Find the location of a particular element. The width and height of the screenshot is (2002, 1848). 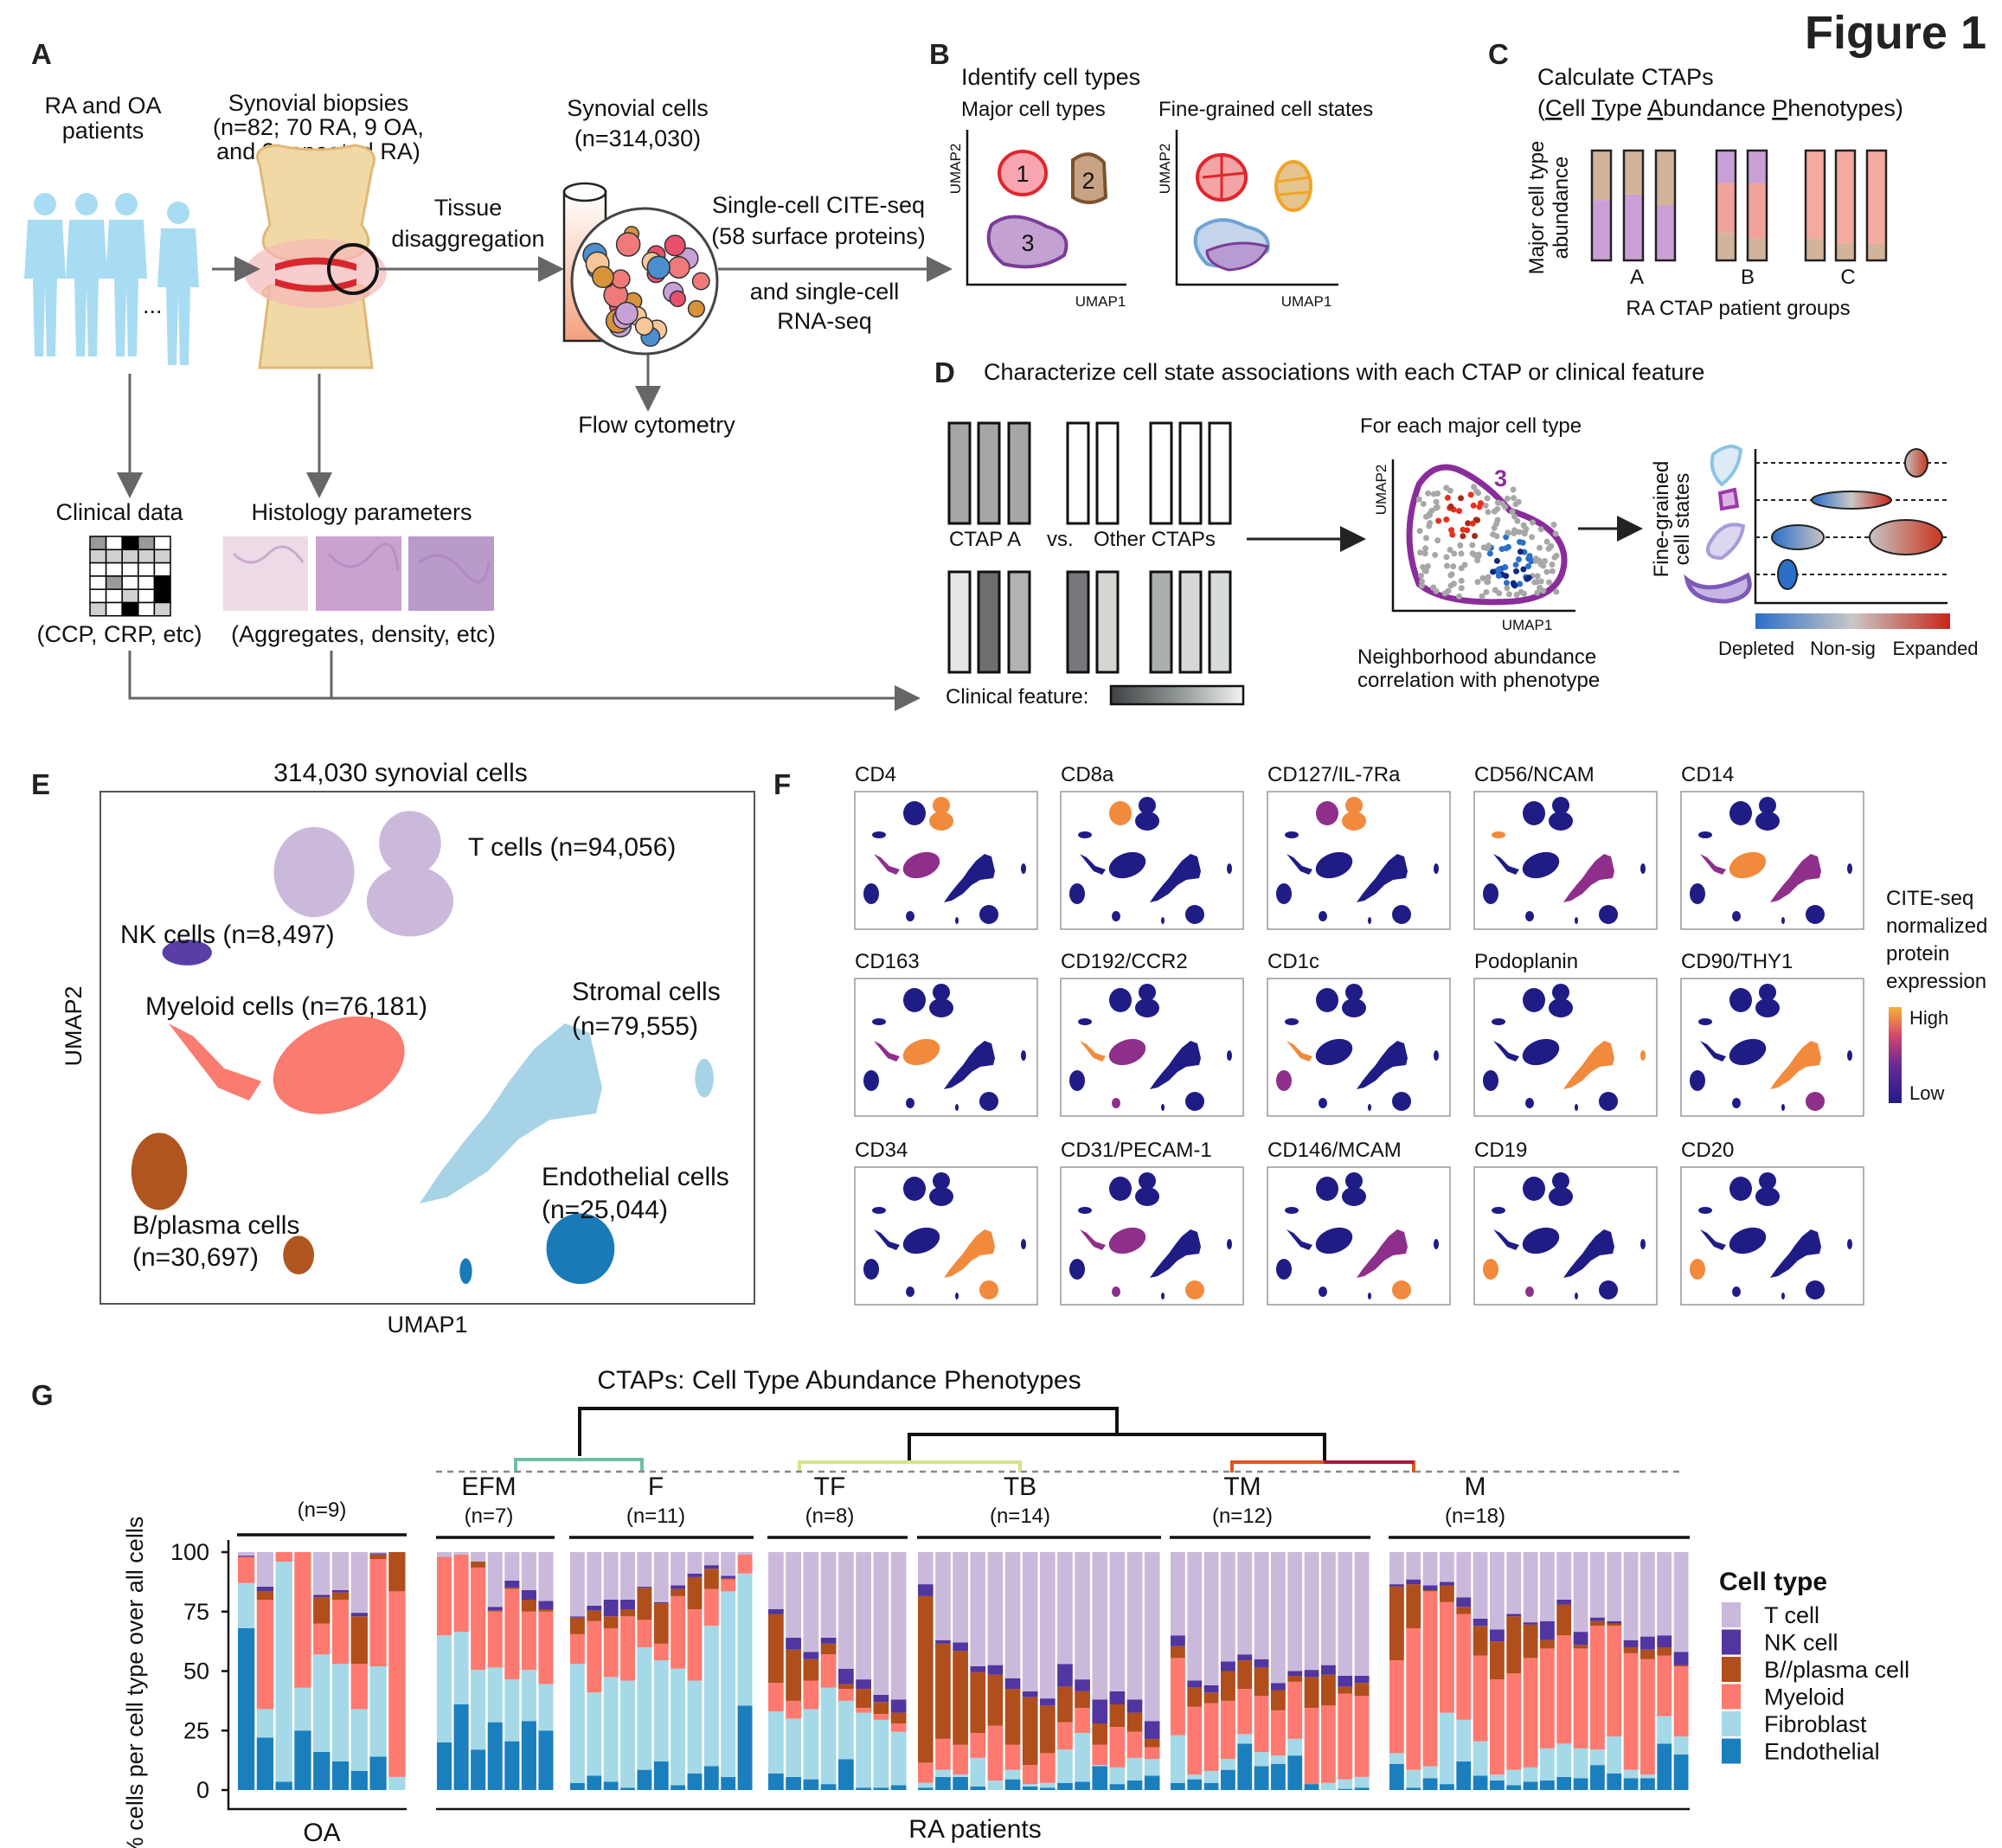

histology-sub: (Aggregates, density, etc) is located at coordinates (363, 634).